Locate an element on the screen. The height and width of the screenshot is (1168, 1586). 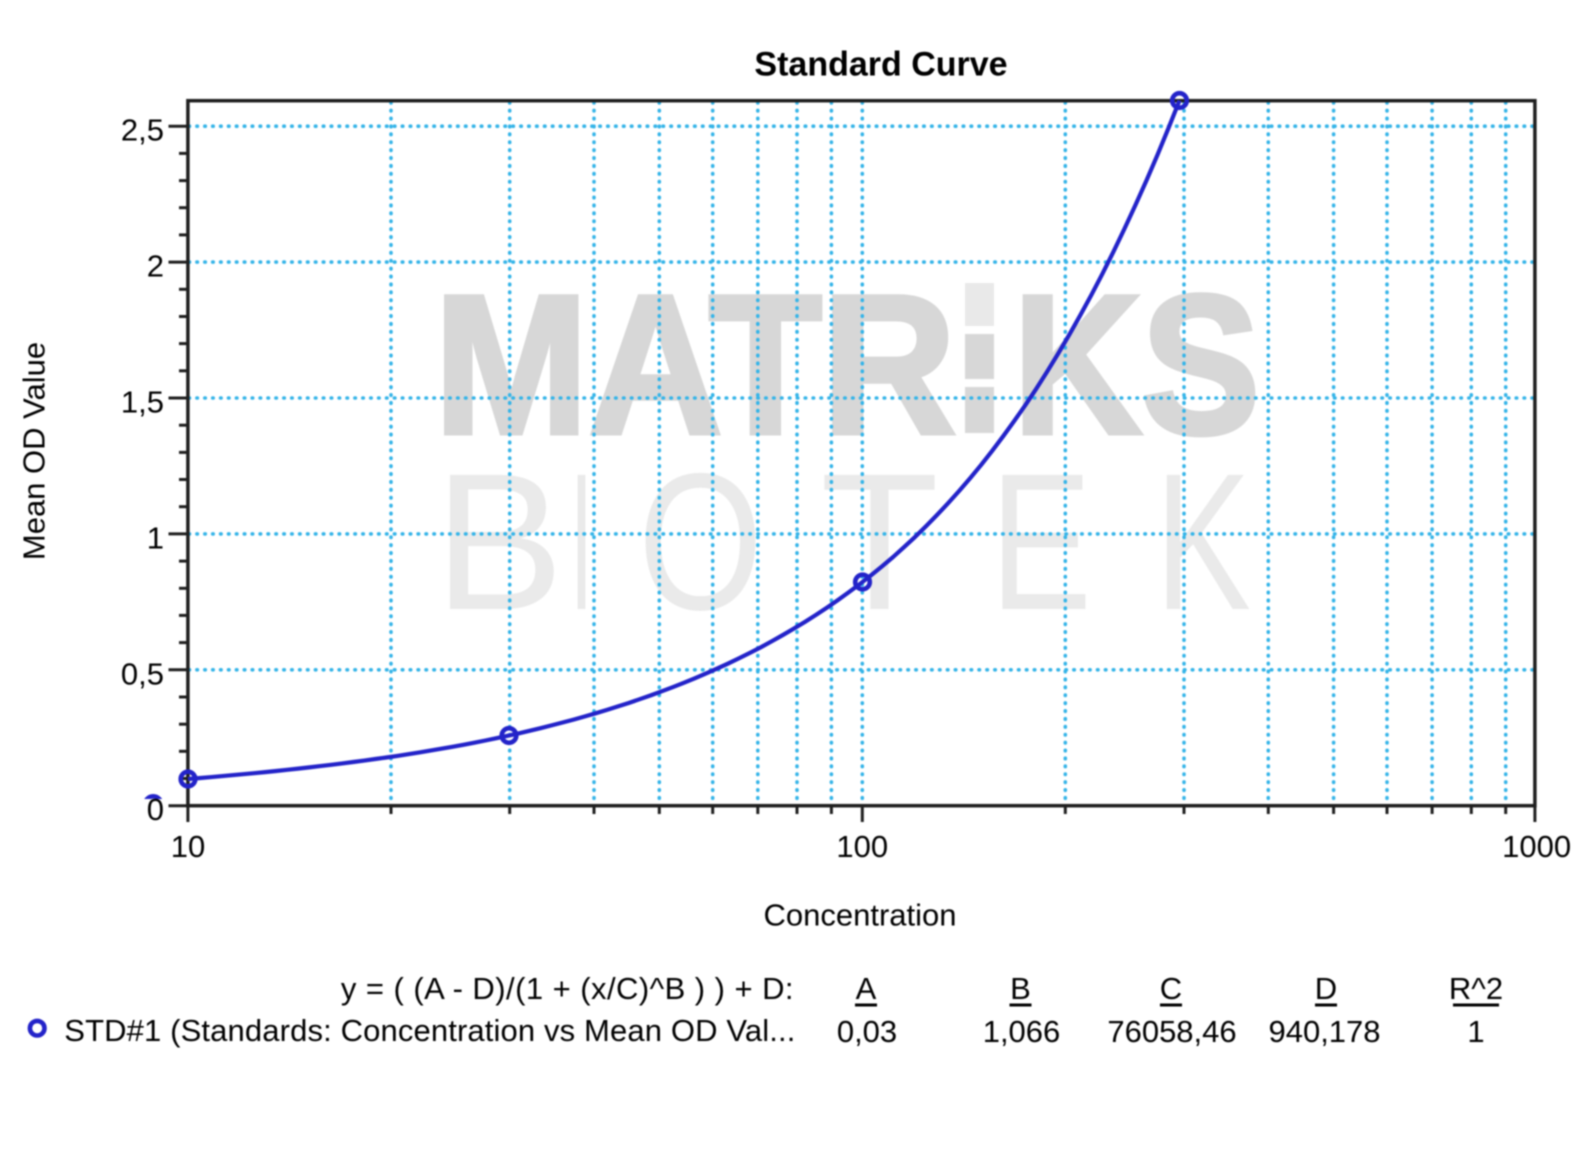
svg-text: D is located at coordinates (1326, 988).